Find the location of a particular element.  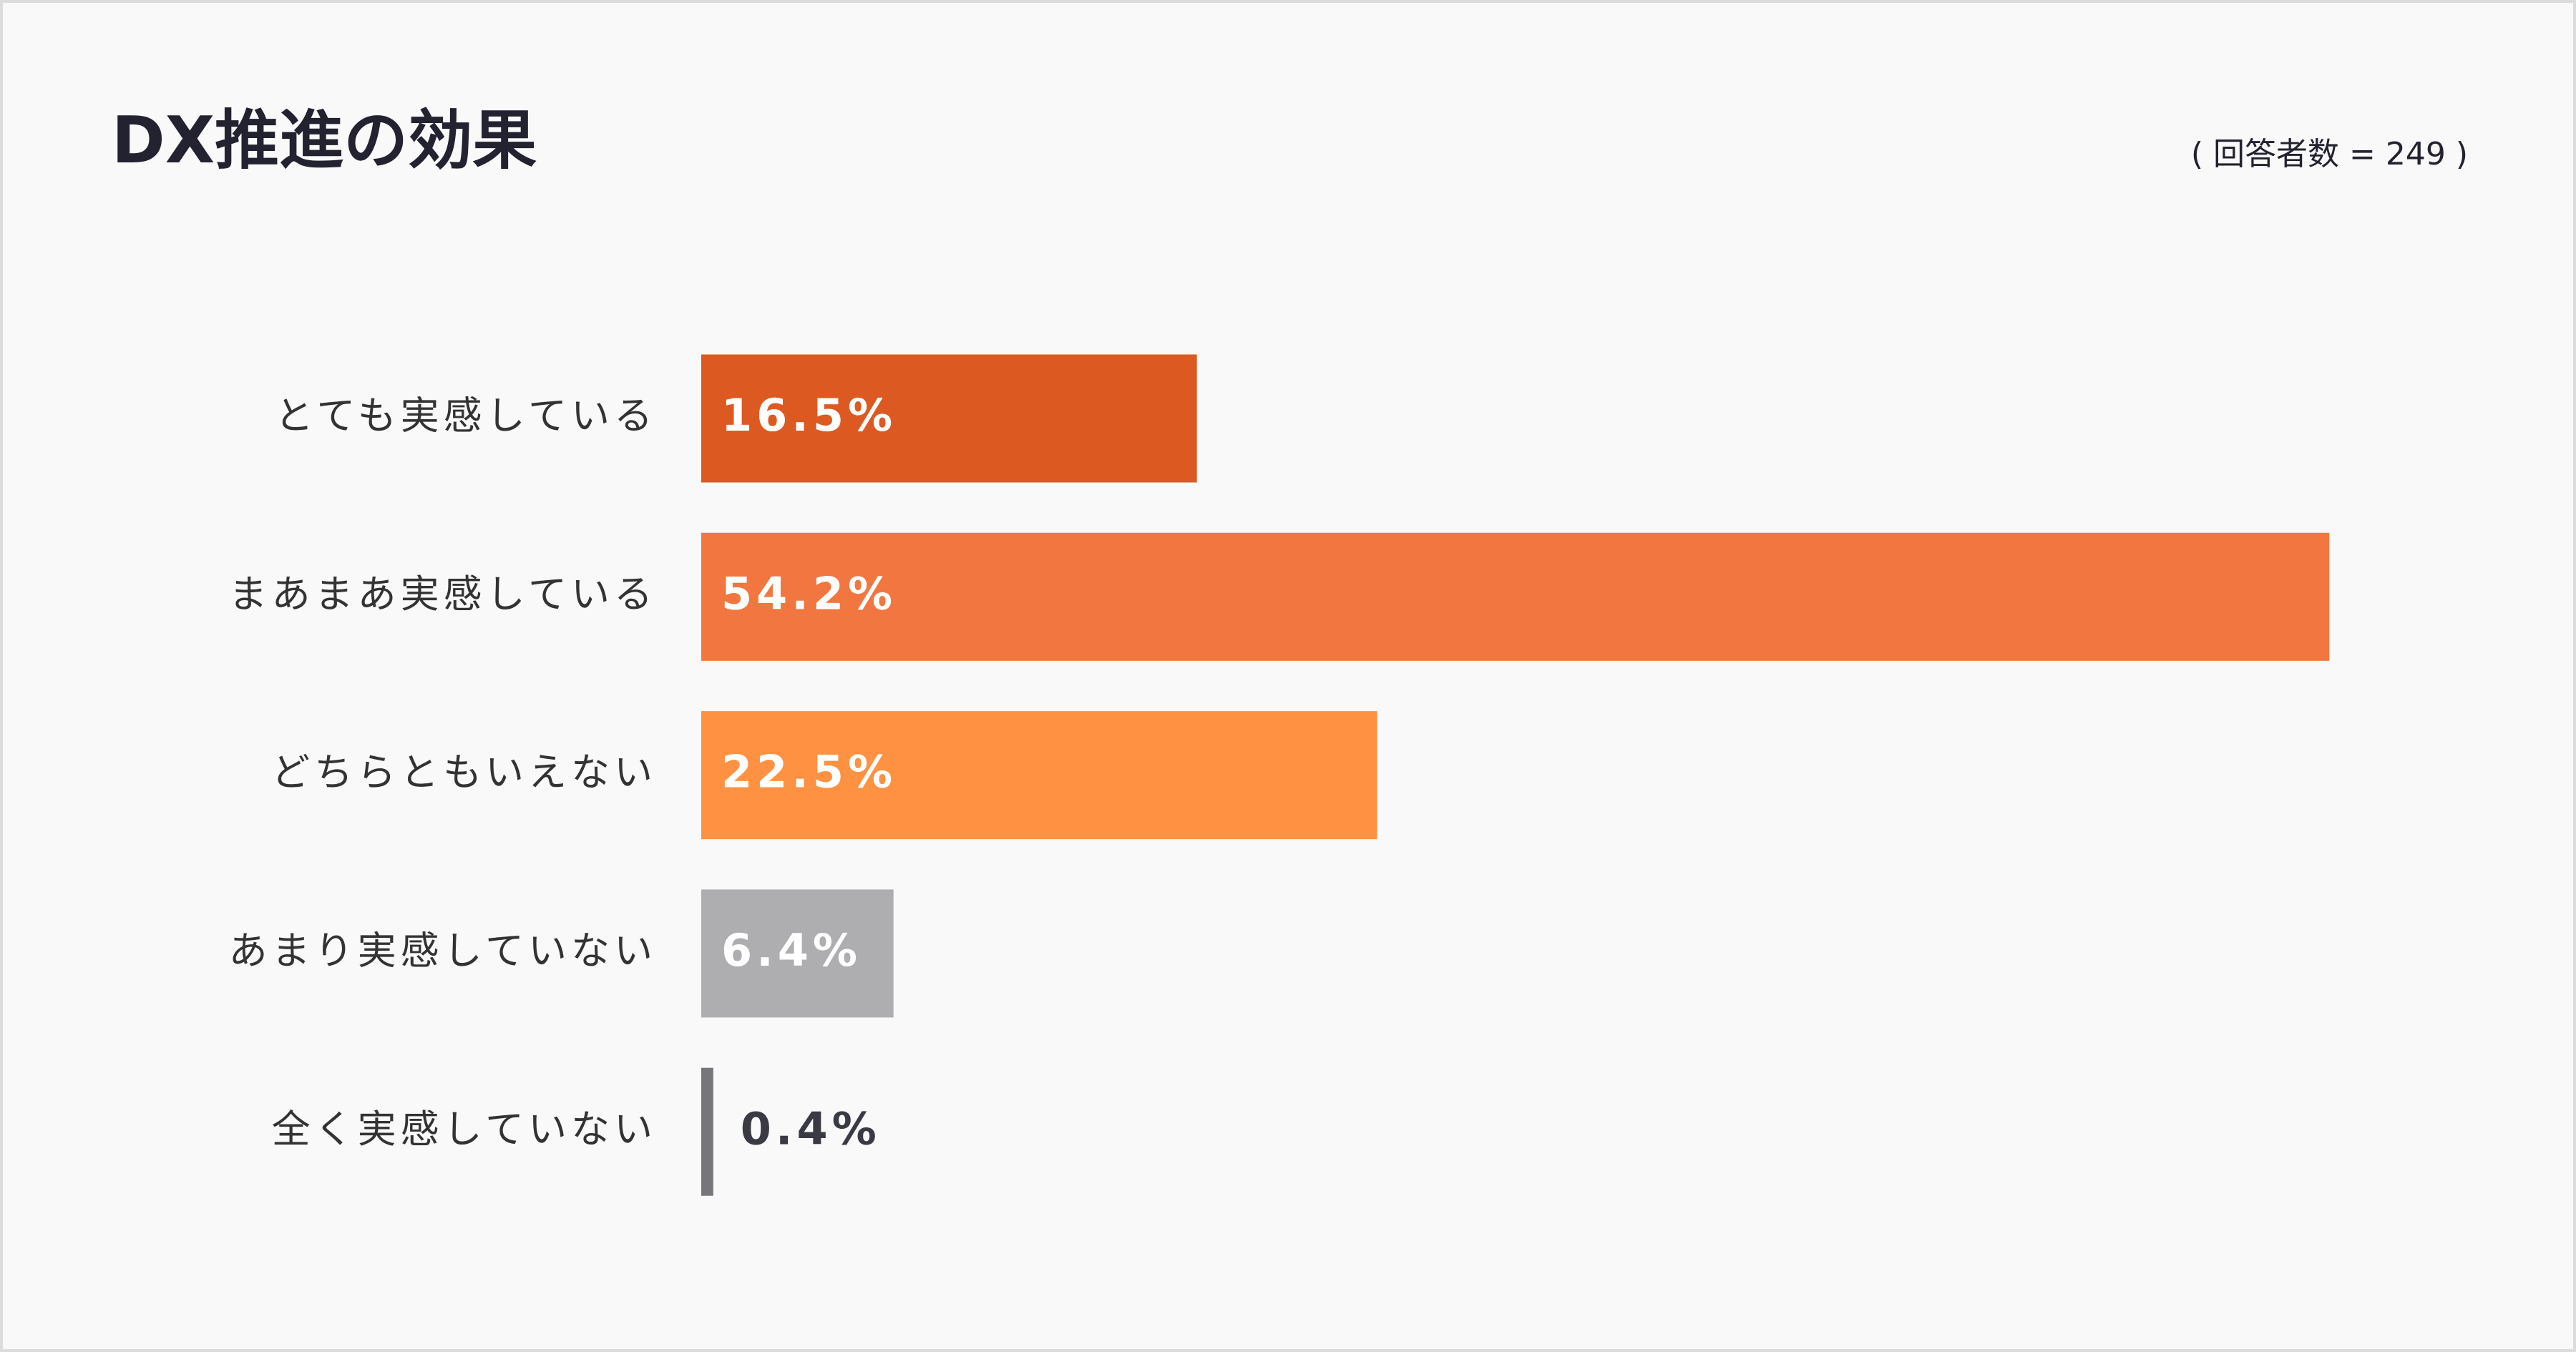

value-label: 6.4% is located at coordinates (791, 950).